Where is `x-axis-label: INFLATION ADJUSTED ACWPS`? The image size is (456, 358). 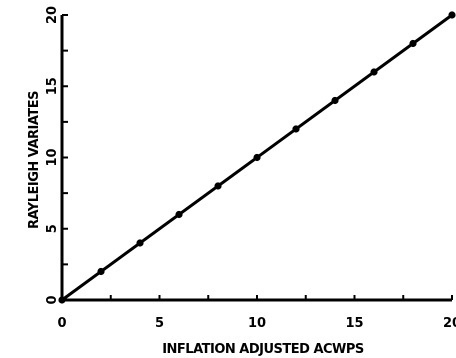
x-axis-label: INFLATION ADJUSTED ACWPS is located at coordinates (263, 349).